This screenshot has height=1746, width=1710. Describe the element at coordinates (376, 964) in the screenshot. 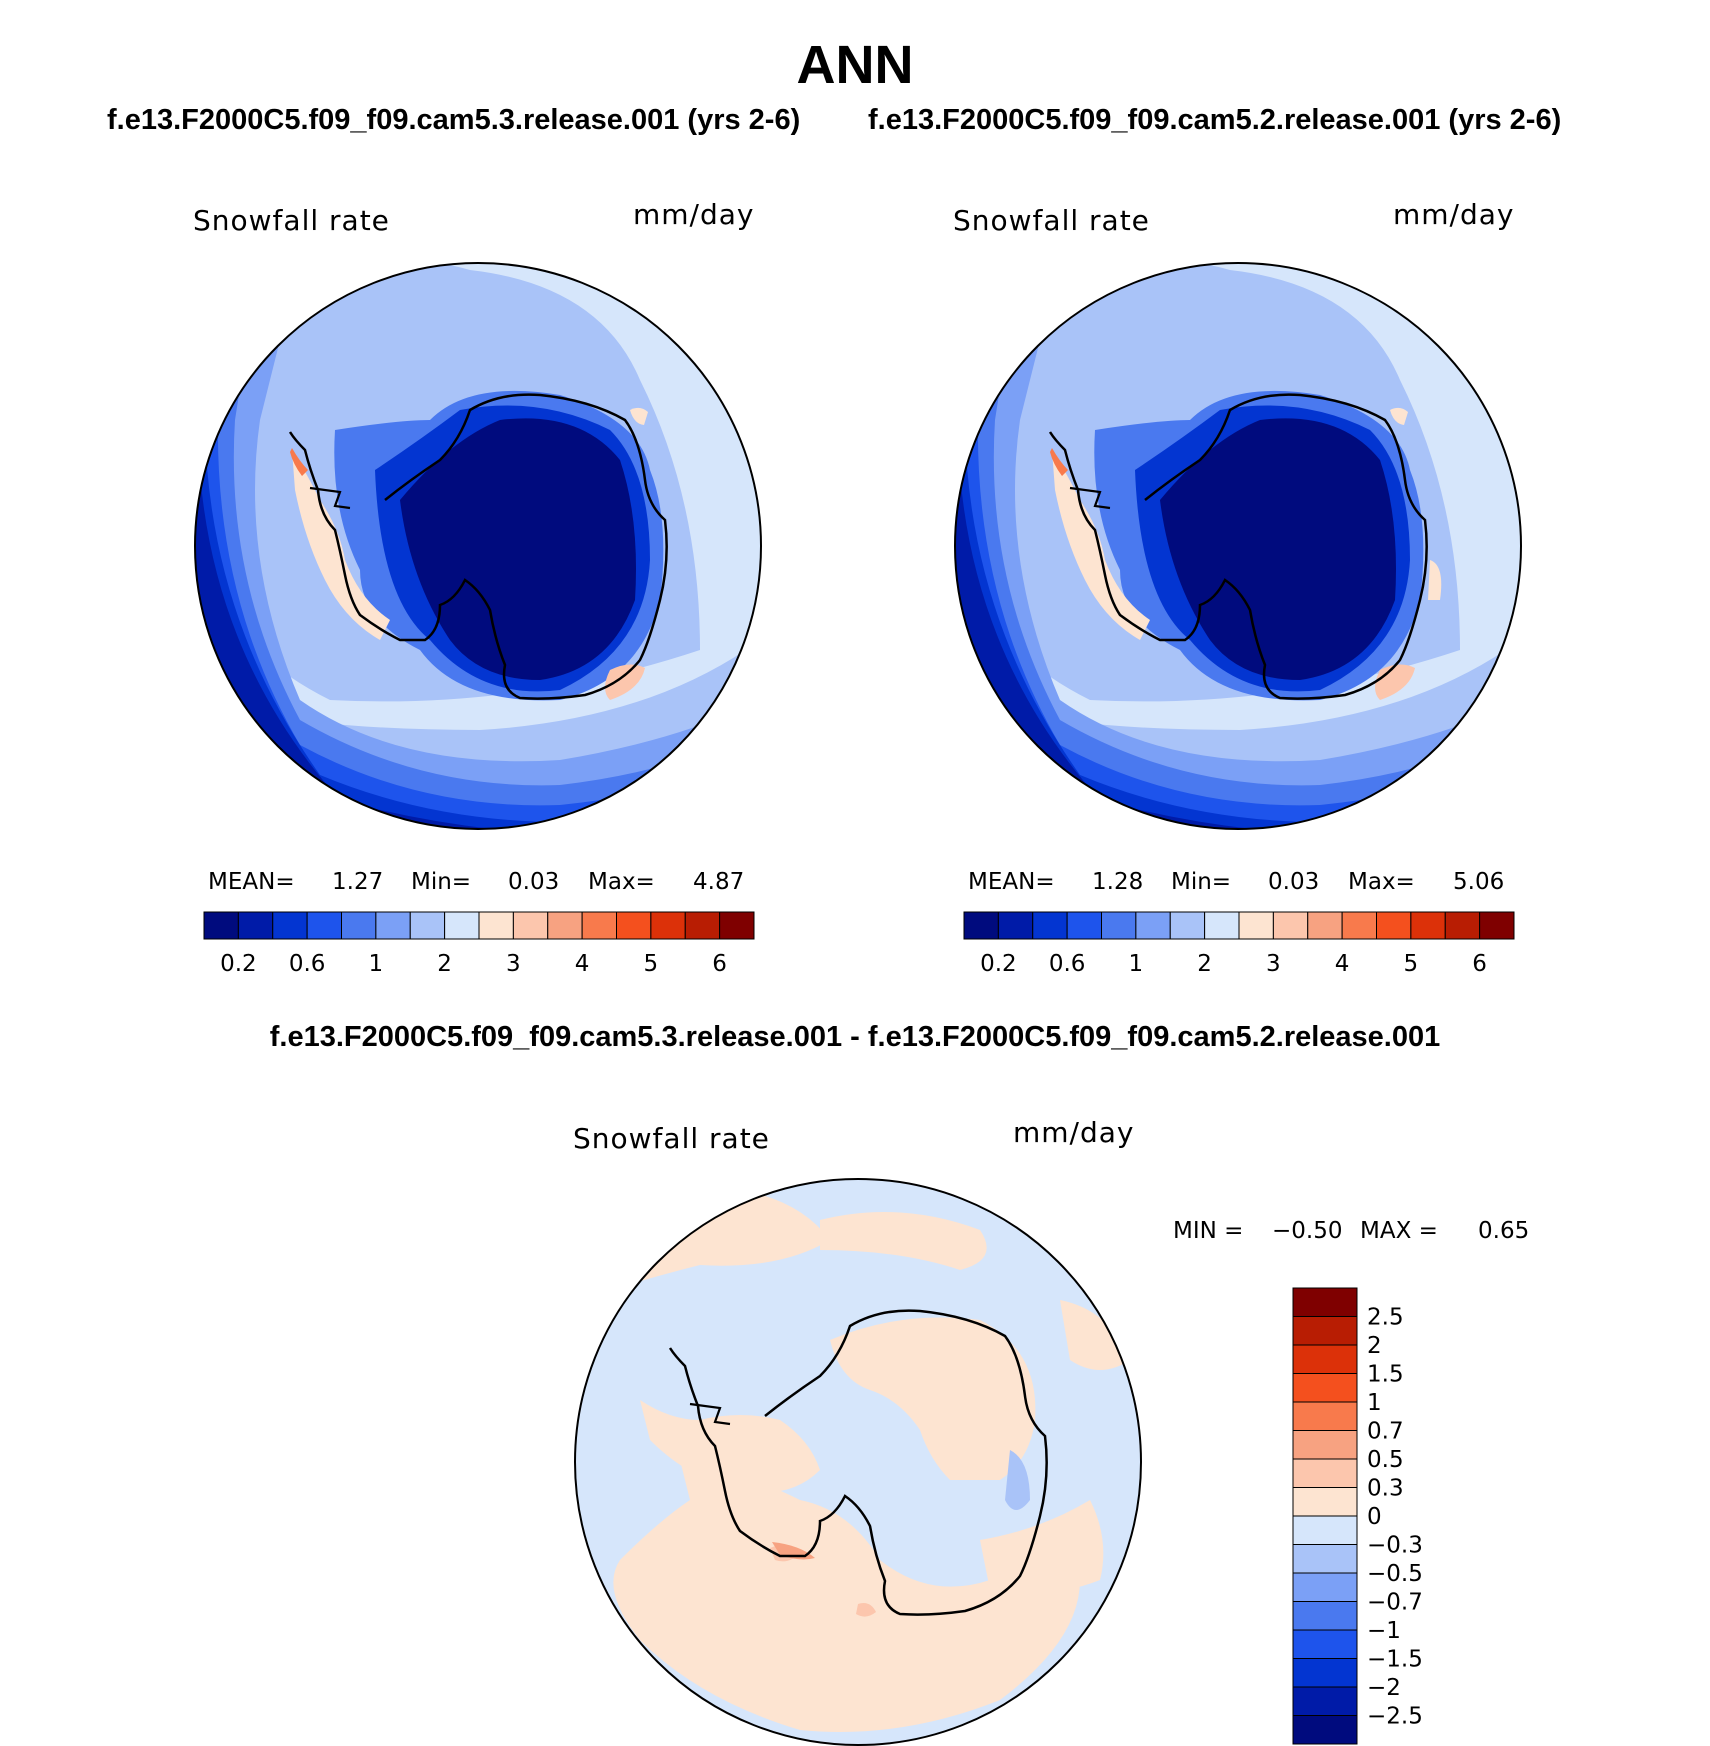

I see `left-colorbar-tick-label: 1` at that location.